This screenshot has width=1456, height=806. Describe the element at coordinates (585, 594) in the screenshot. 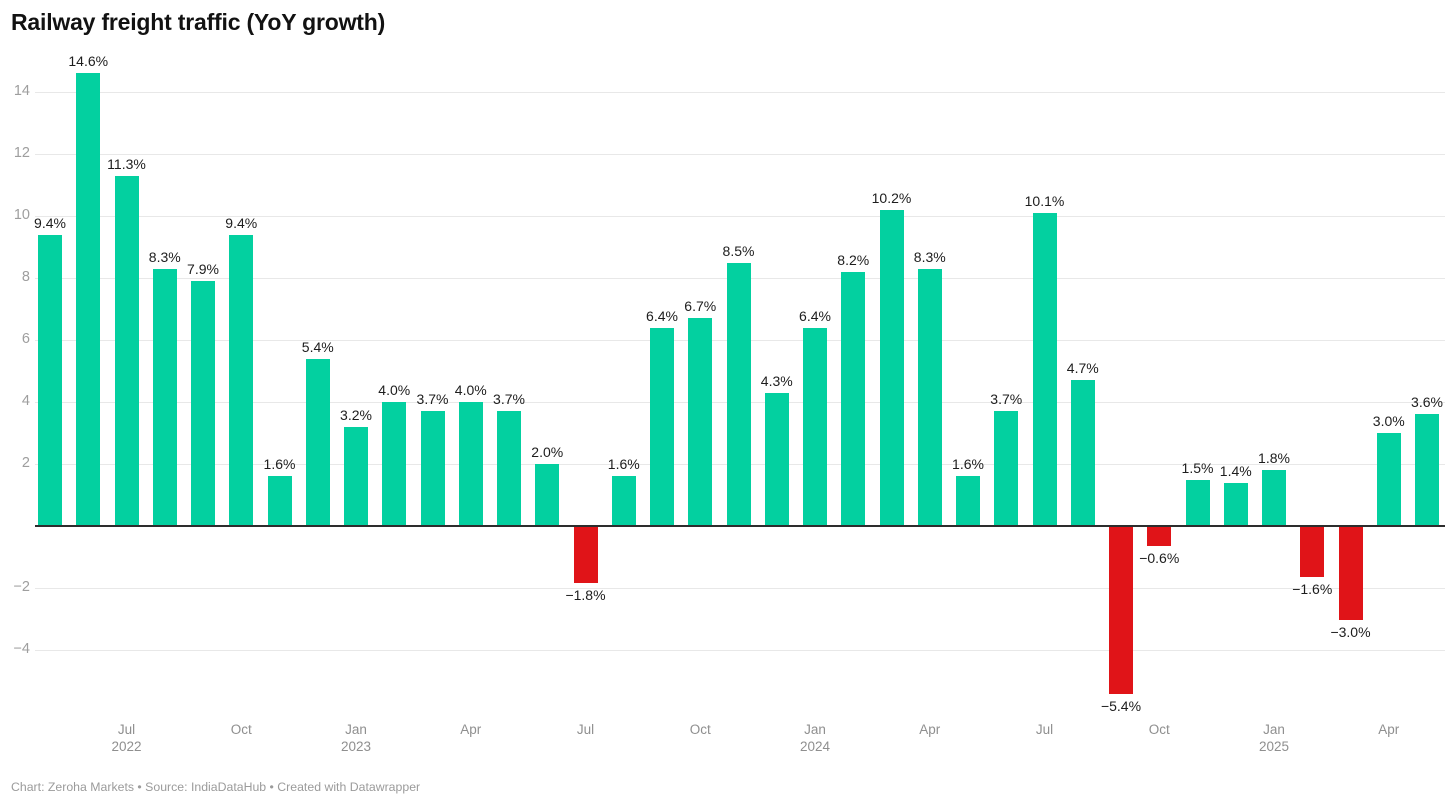

I see `bar-value-label: −1.8%` at that location.